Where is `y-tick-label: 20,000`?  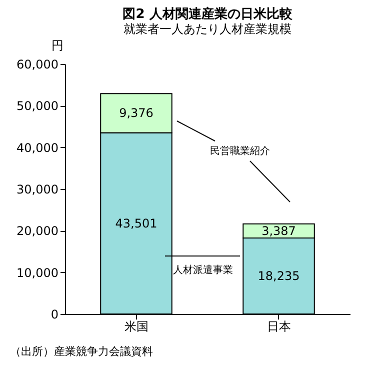
y-tick-label: 20,000 is located at coordinates (37, 231).